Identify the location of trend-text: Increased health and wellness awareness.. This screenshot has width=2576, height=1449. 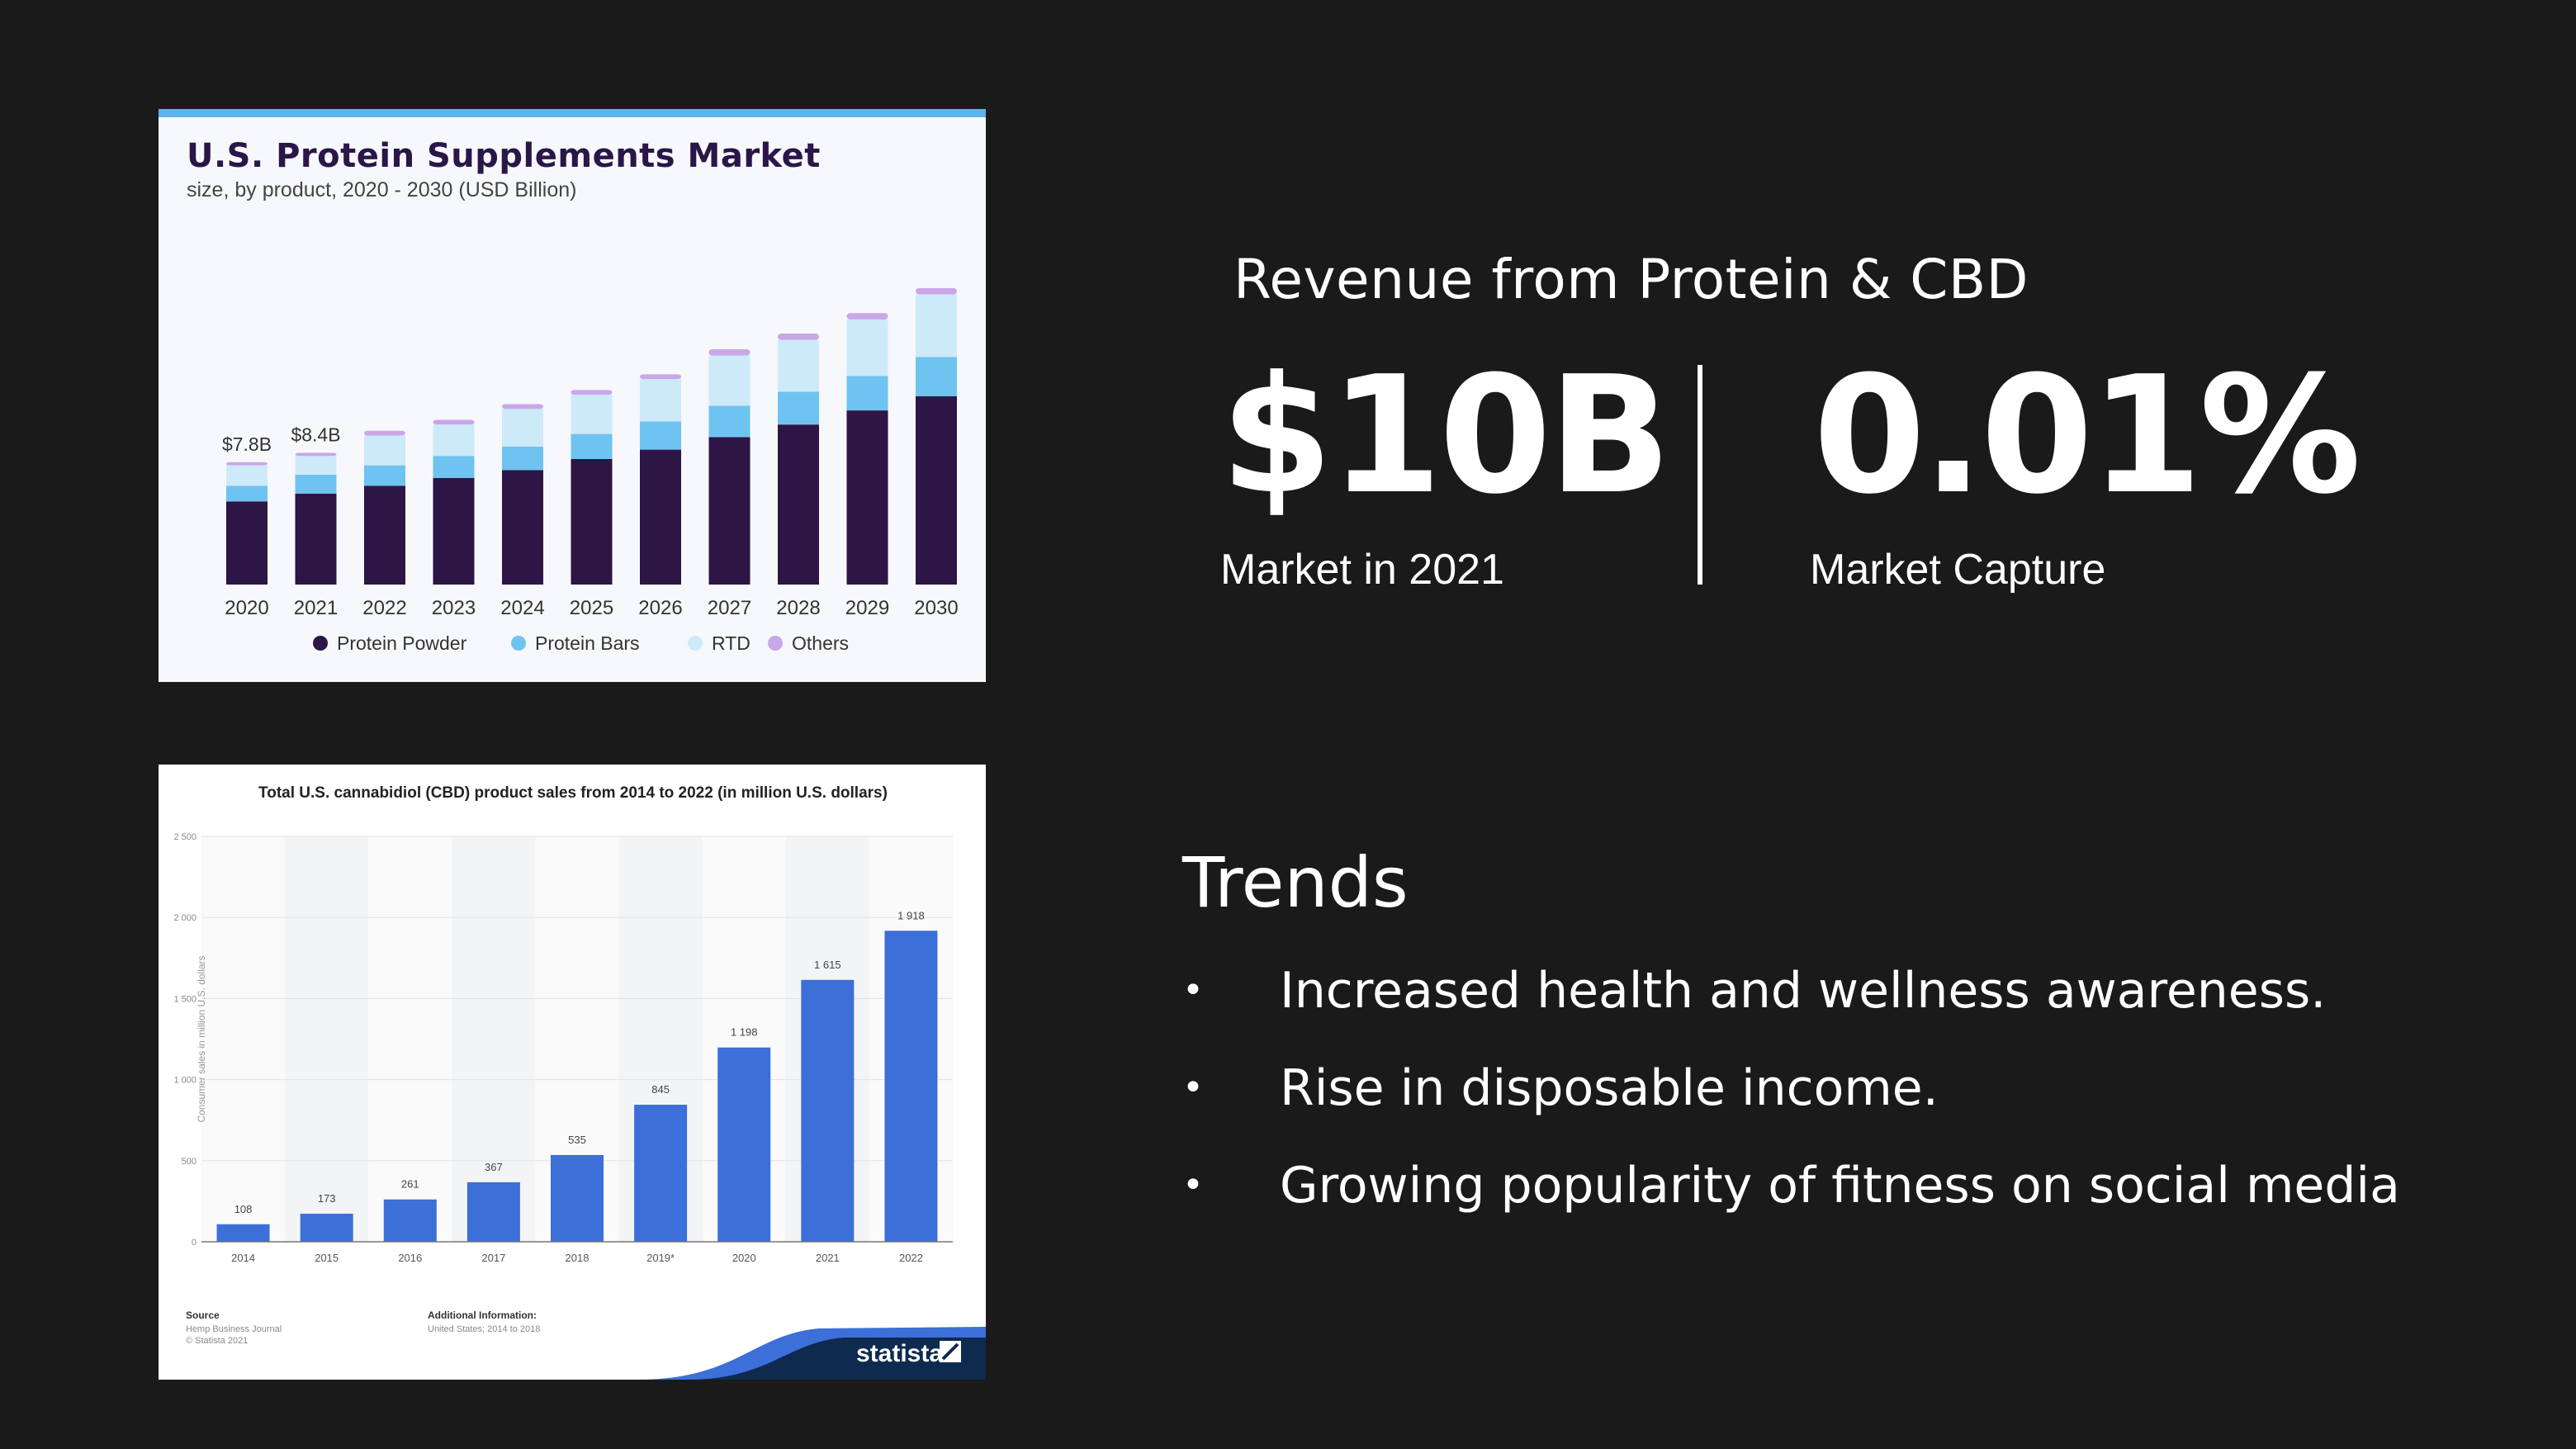
(1803, 991).